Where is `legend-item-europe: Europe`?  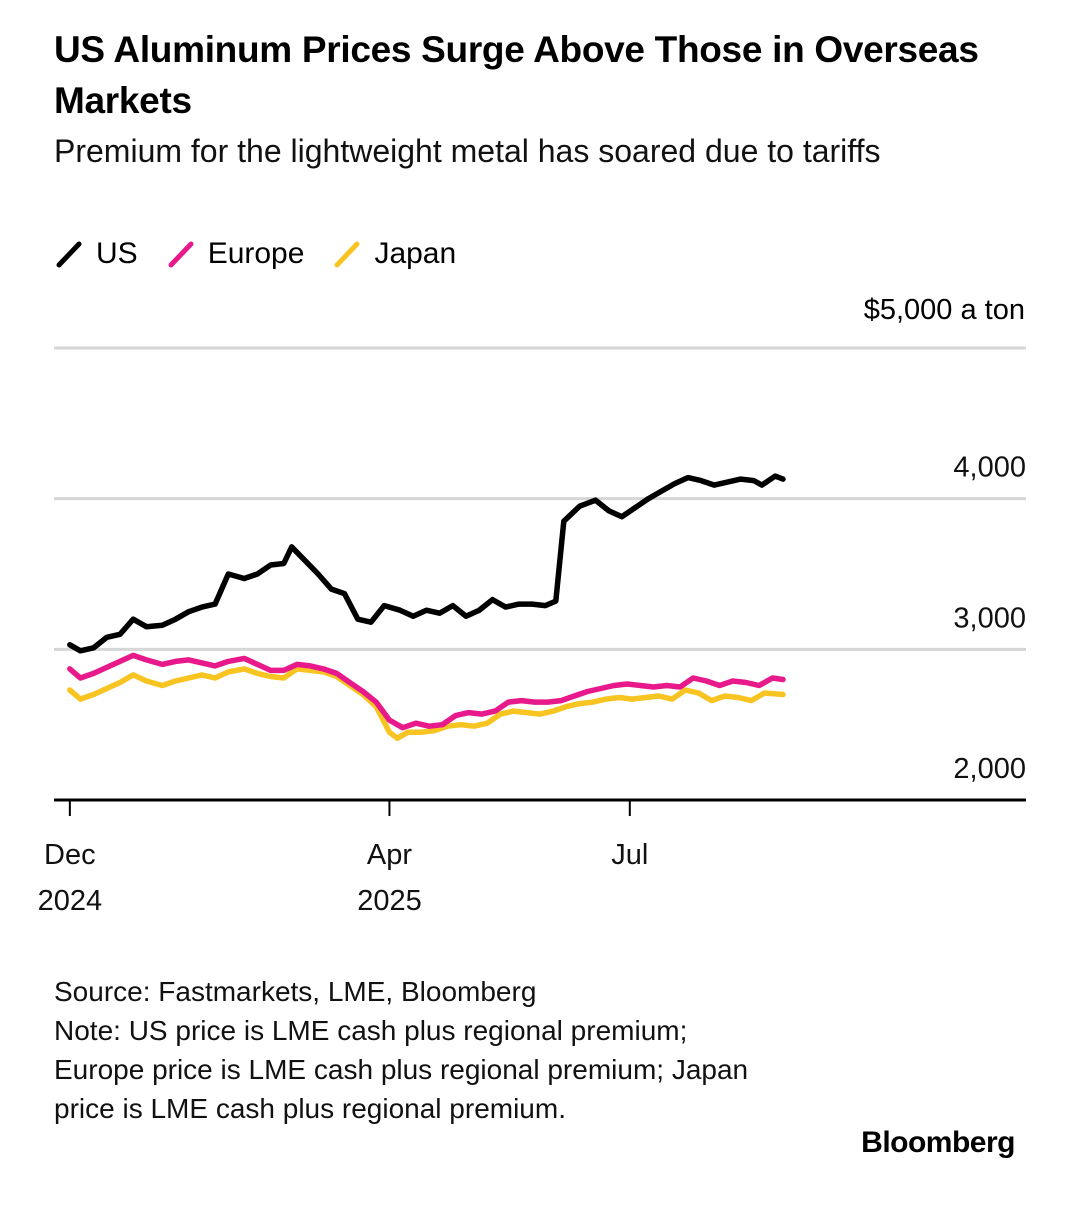 legend-item-europe: Europe is located at coordinates (235, 254).